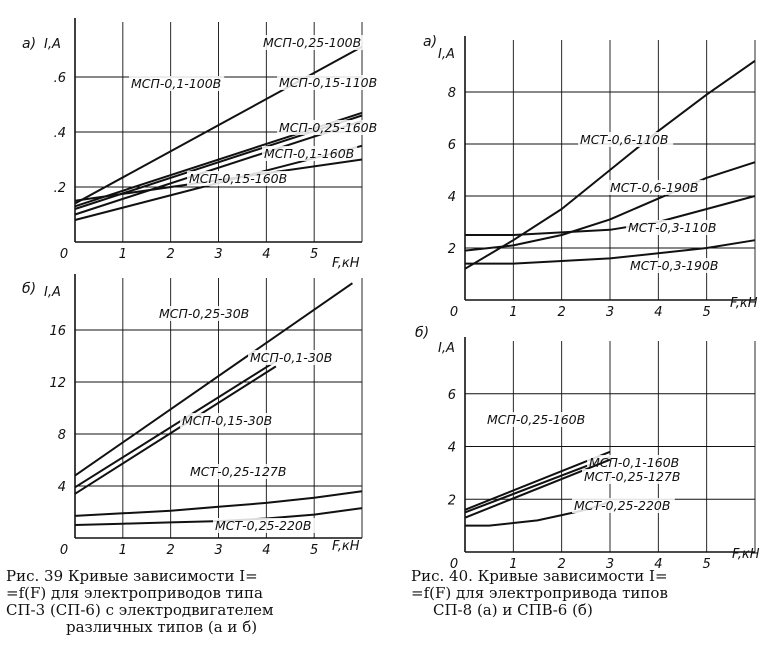 This screenshot has height=664, width=772. I want to click on y-tick-label: 12, so click(57, 383).